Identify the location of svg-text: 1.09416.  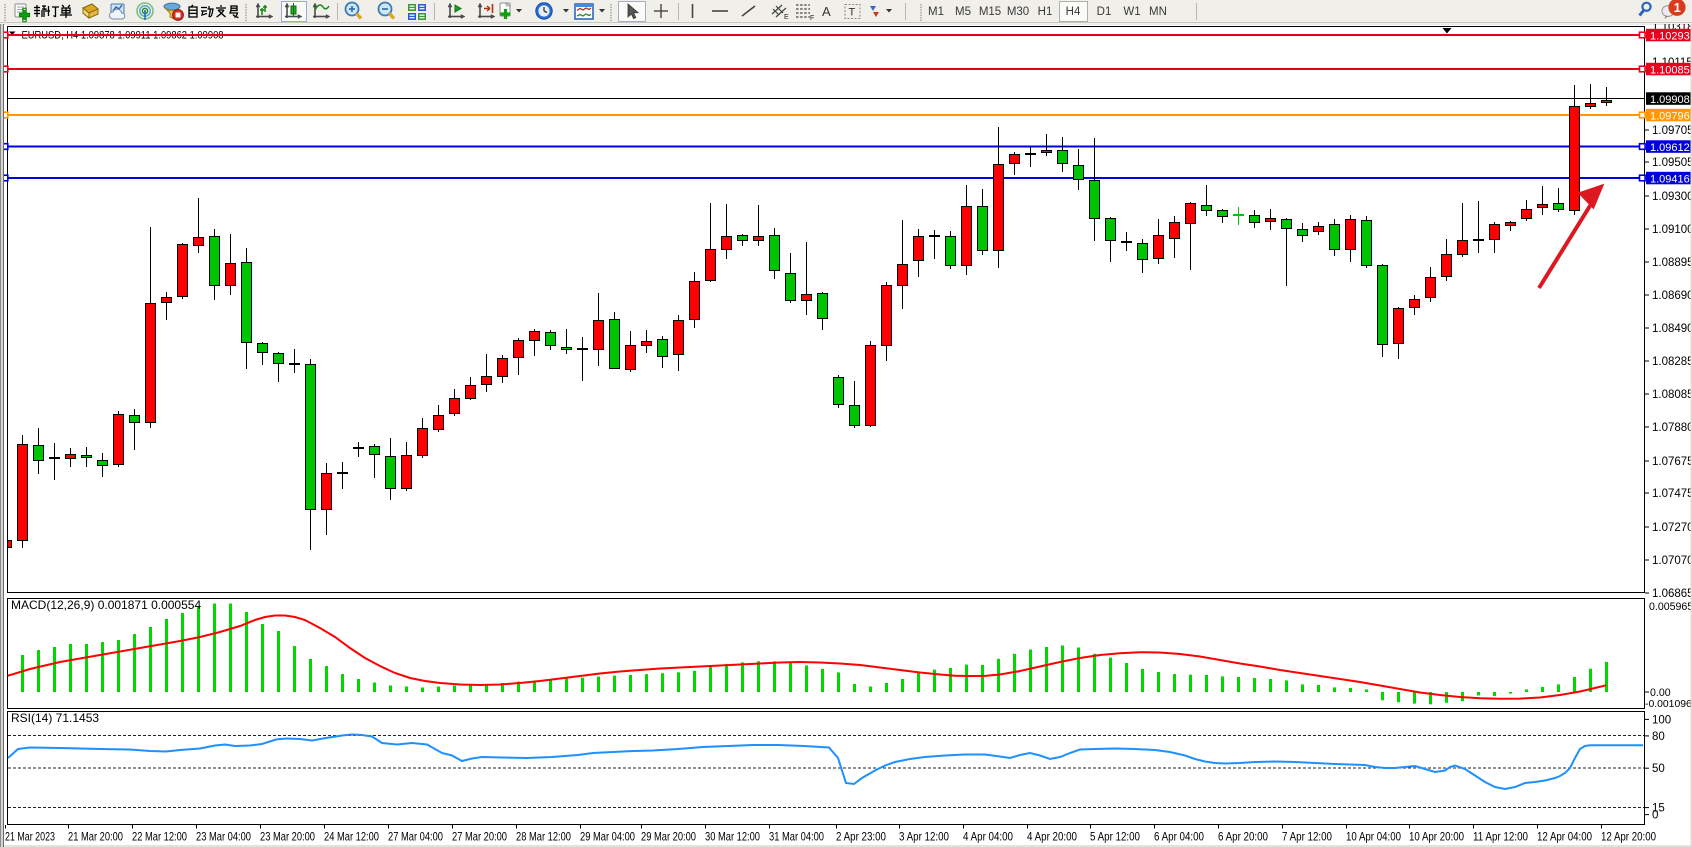
(1670, 179).